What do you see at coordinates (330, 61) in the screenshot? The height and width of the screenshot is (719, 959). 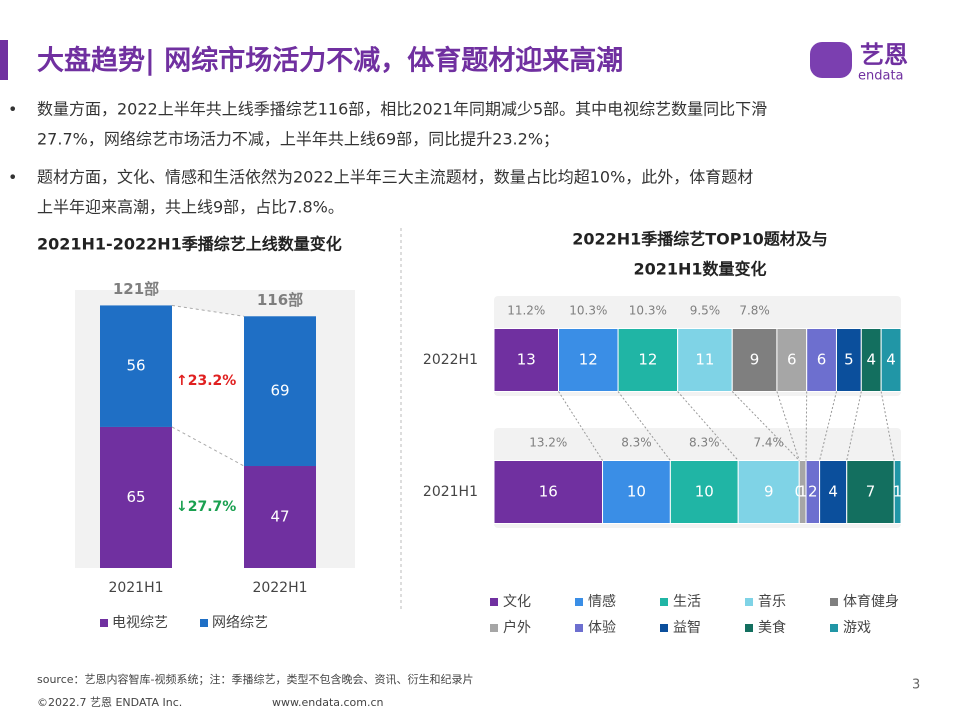 I see `slide-title: 大盘趋势| 网综市场活力不减，体育题材迎来高潮` at bounding box center [330, 61].